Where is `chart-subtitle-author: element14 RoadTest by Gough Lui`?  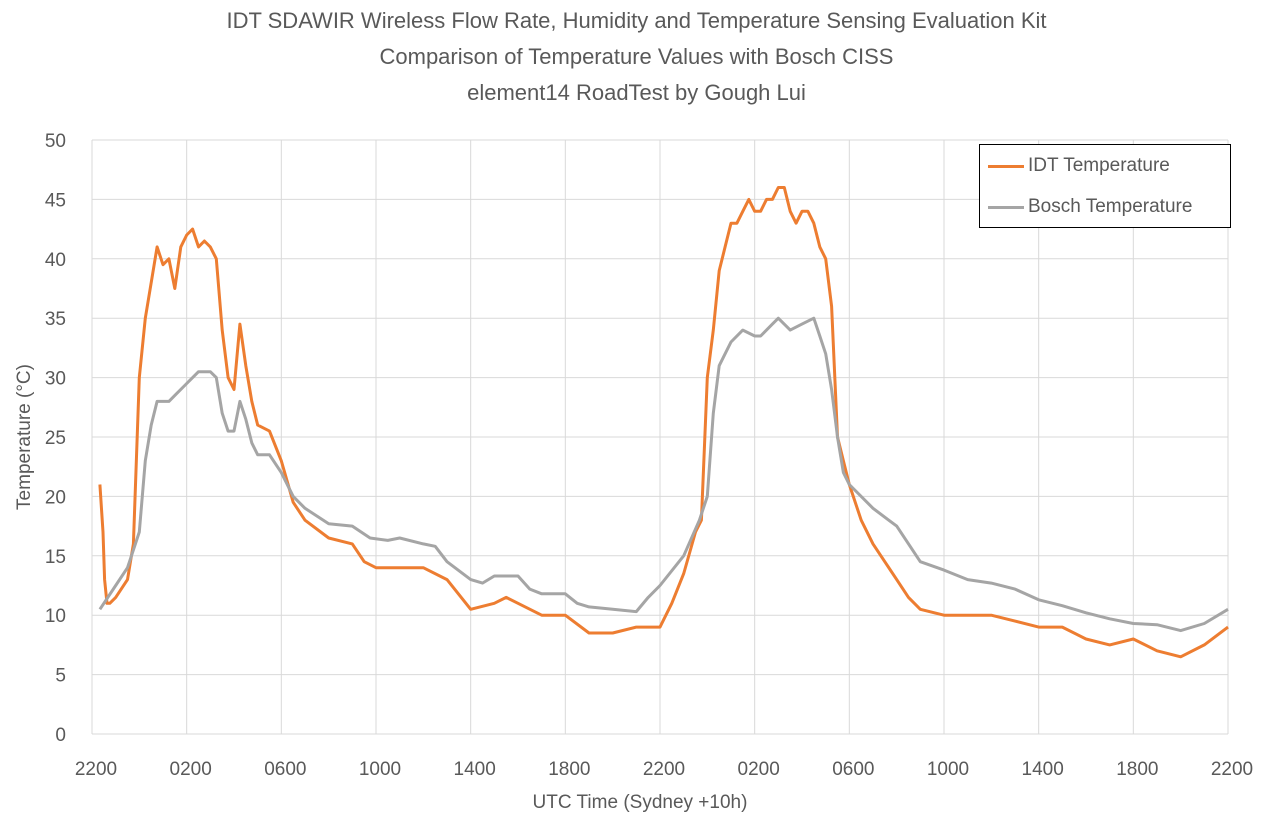
chart-subtitle-author: element14 RoadTest by Gough Lui is located at coordinates (636, 92).